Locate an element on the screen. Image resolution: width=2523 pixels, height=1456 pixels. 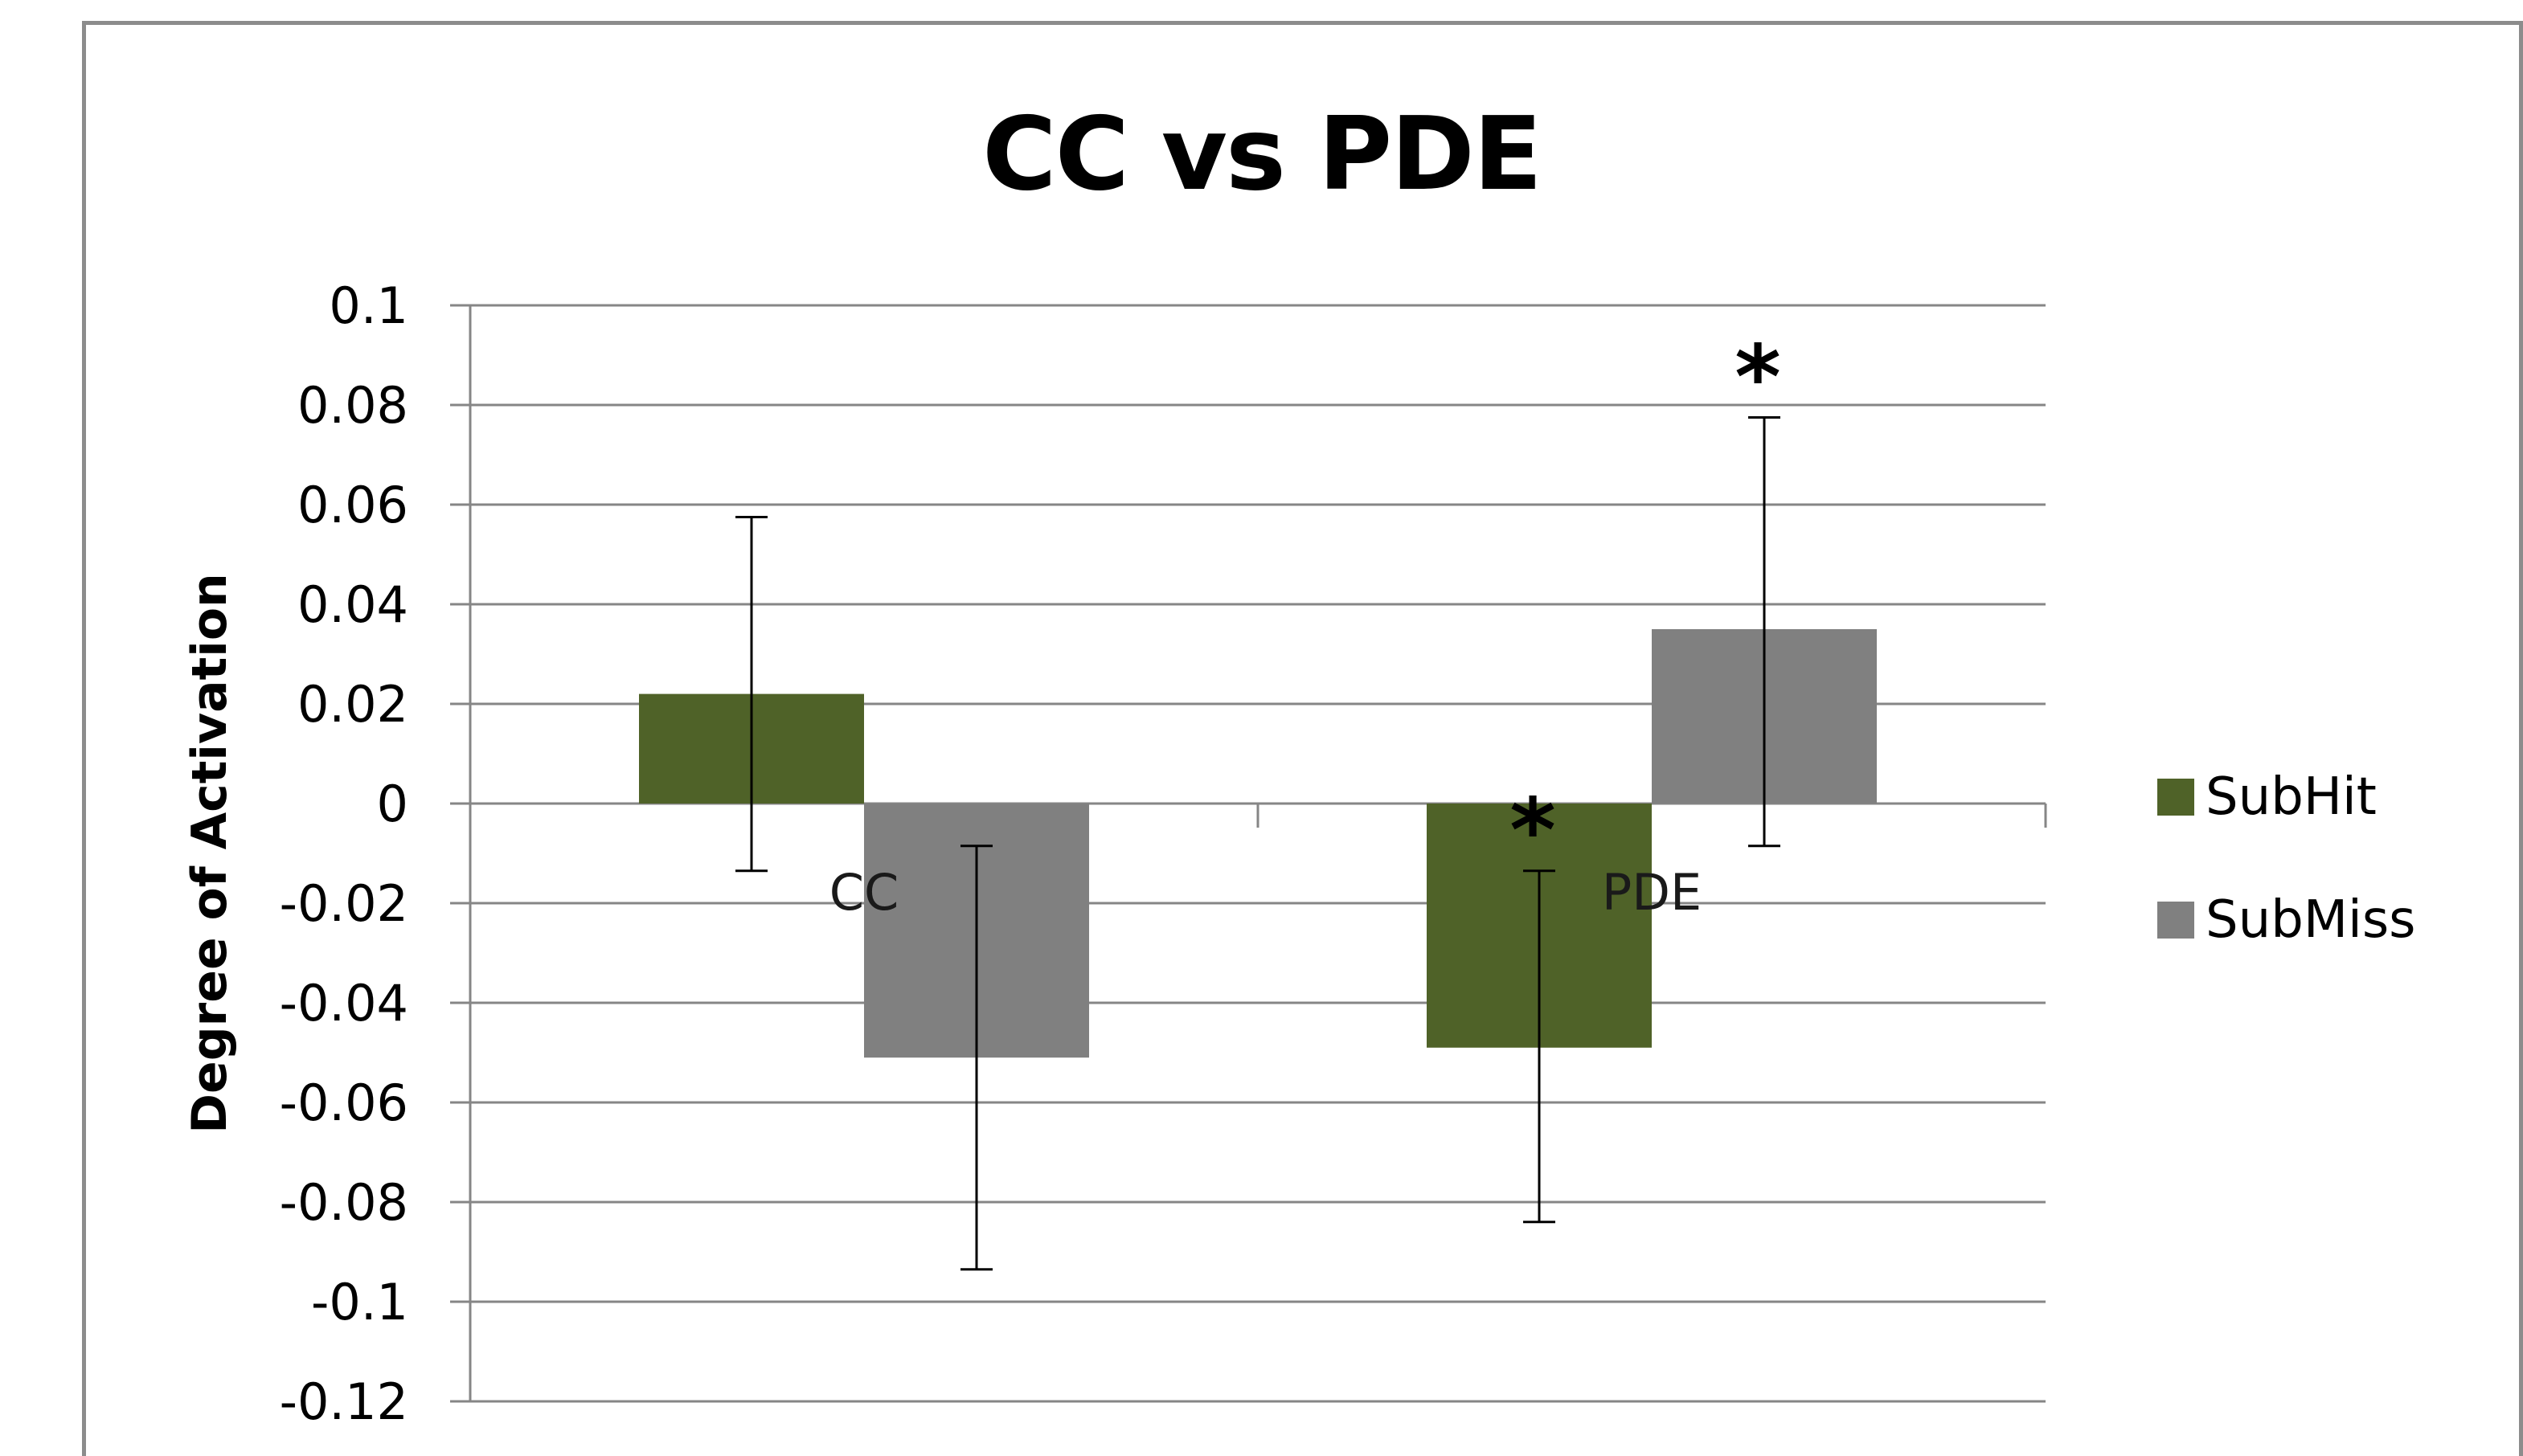
y-tick-label: 0.02 is located at coordinates (352, 704).